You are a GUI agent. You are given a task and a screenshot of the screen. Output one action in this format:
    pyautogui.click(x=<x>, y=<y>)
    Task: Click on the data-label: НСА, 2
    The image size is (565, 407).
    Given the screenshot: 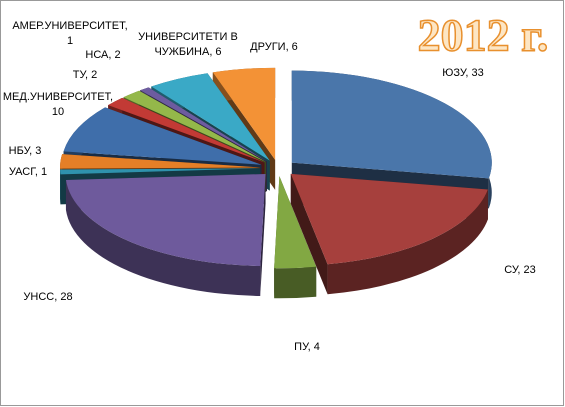 What is the action you would take?
    pyautogui.click(x=102, y=55)
    